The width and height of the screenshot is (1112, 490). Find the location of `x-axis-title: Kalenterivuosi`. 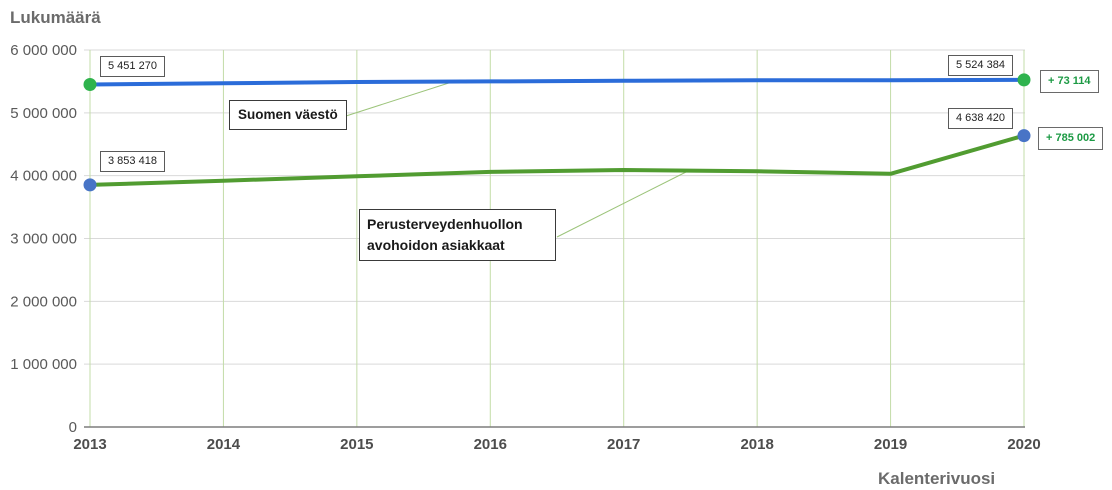

x-axis-title: Kalenterivuosi is located at coordinates (937, 478).